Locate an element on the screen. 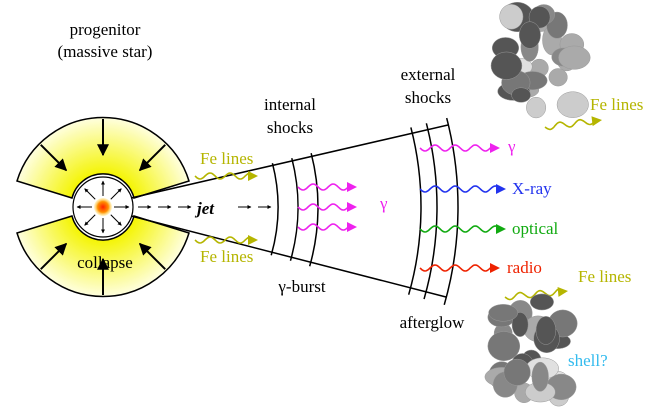  core-arrows is located at coordinates (103, 207).